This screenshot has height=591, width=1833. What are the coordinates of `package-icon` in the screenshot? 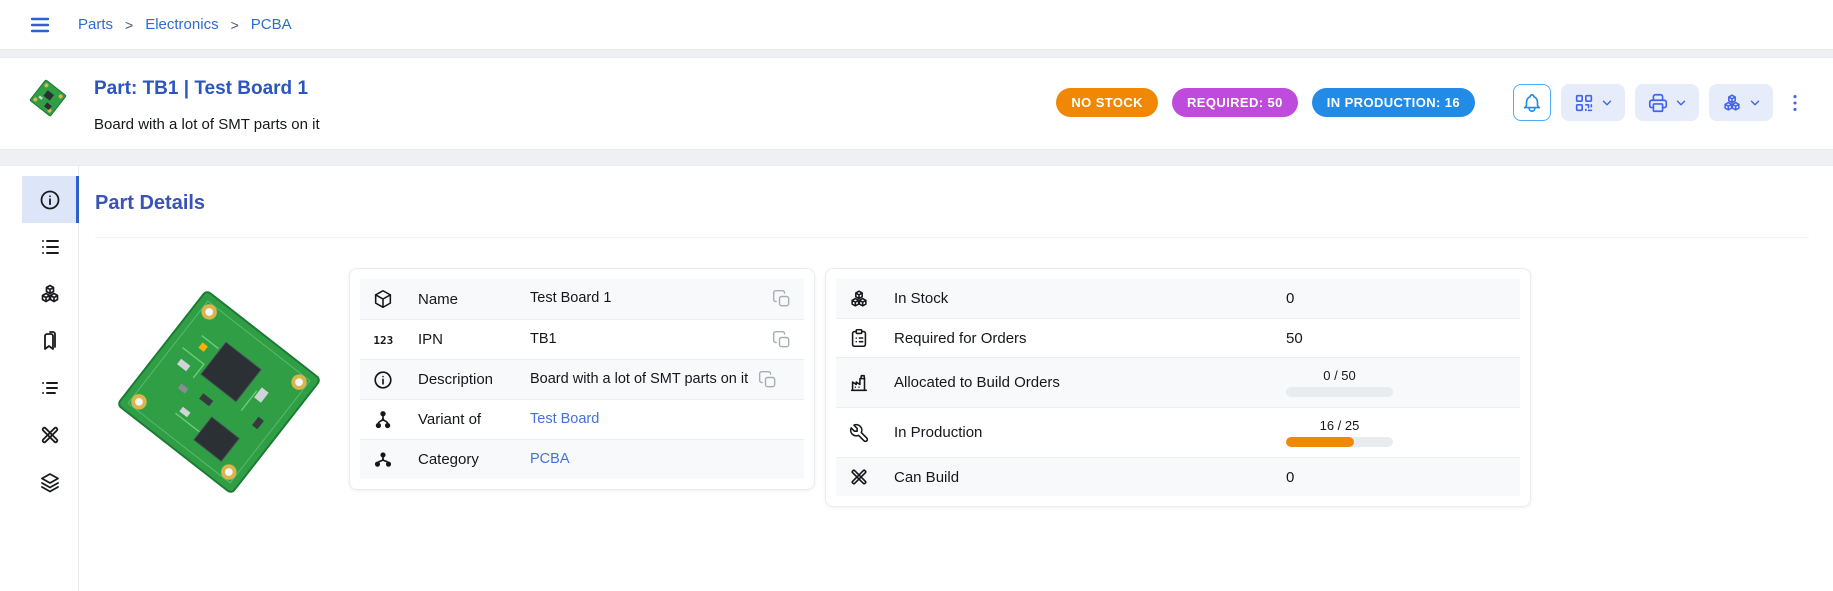 It's located at (384, 299).